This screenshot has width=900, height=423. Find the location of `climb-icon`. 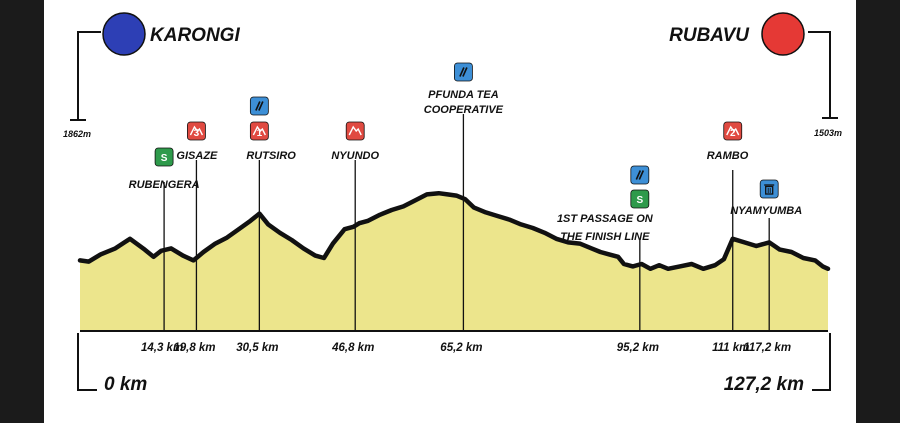

climb-icon is located at coordinates (355, 131).